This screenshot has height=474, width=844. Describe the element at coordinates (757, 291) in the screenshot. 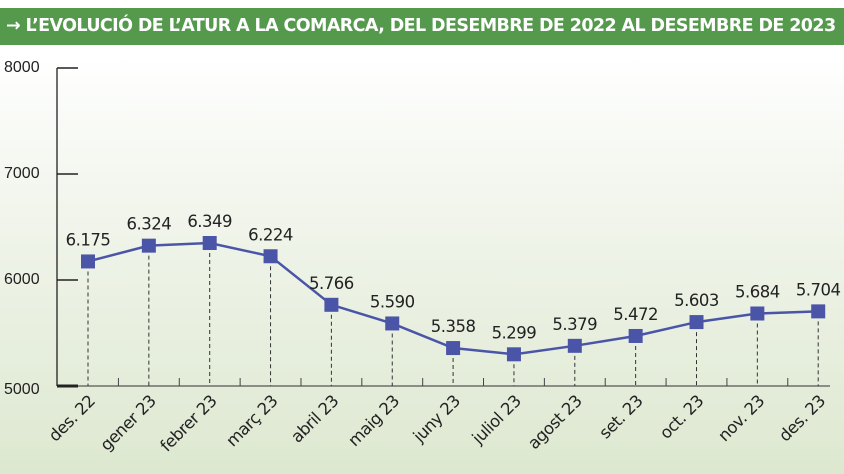

I see `data-label: 5.684` at that location.